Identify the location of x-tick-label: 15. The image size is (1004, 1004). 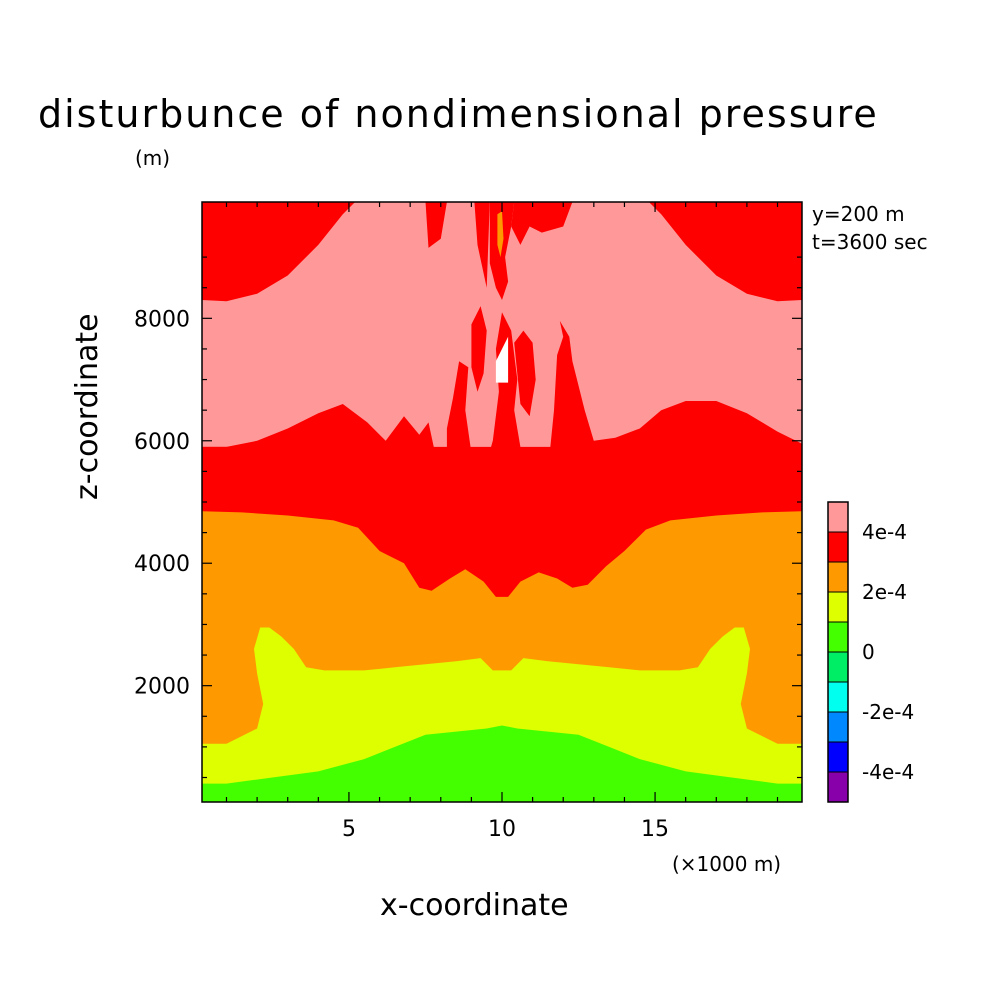
(655, 829).